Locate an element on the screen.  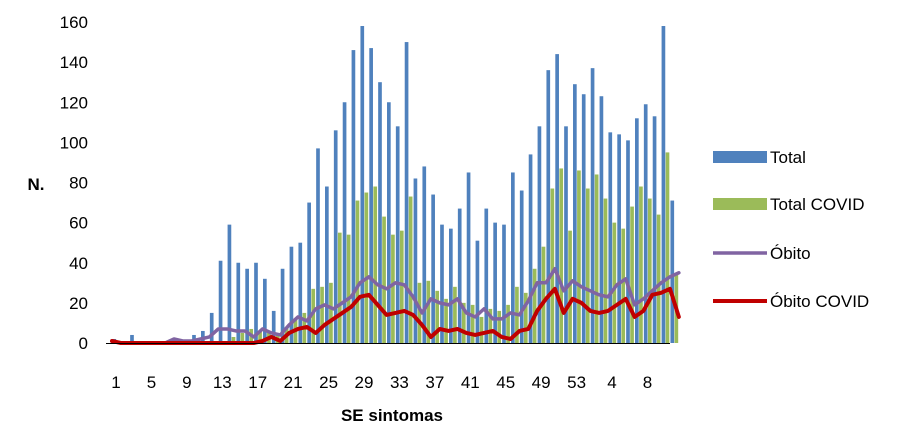
legend: Total Total COVID Óbito Óbito COVID is located at coordinates (791, 229).